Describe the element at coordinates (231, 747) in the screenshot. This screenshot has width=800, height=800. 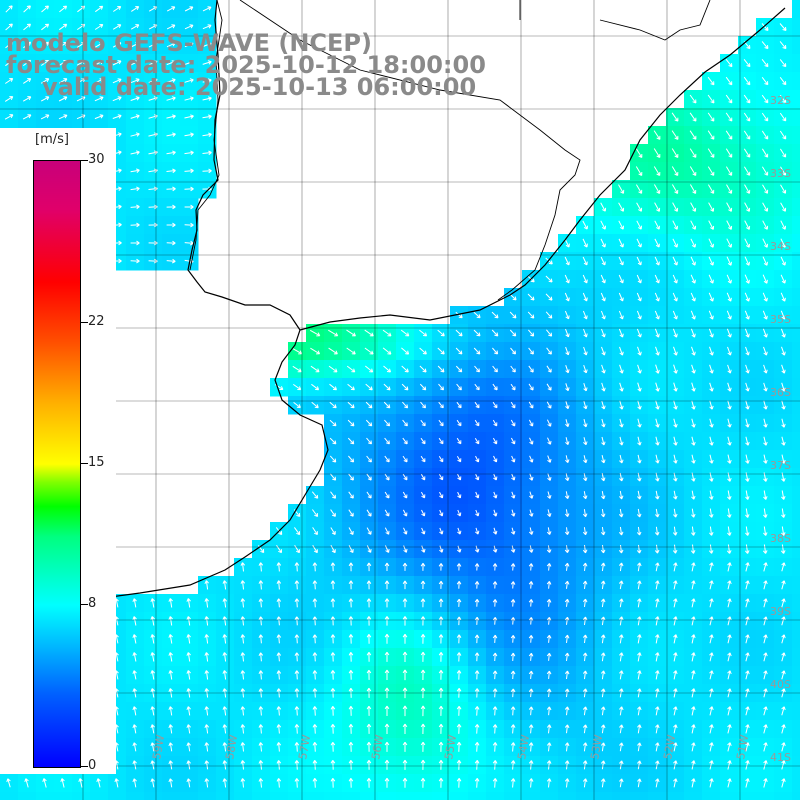
I see `longitude-label: 58W` at that location.